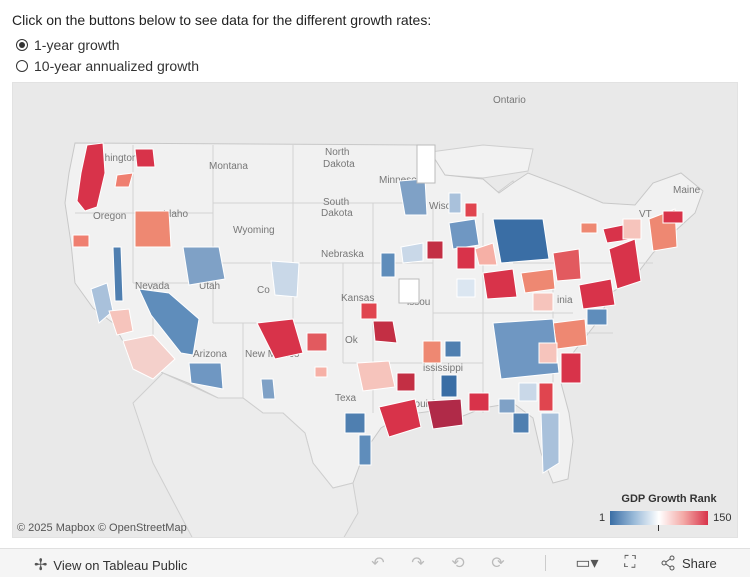 This screenshot has width=750, height=577. I want to click on share-icon, so click(668, 563).